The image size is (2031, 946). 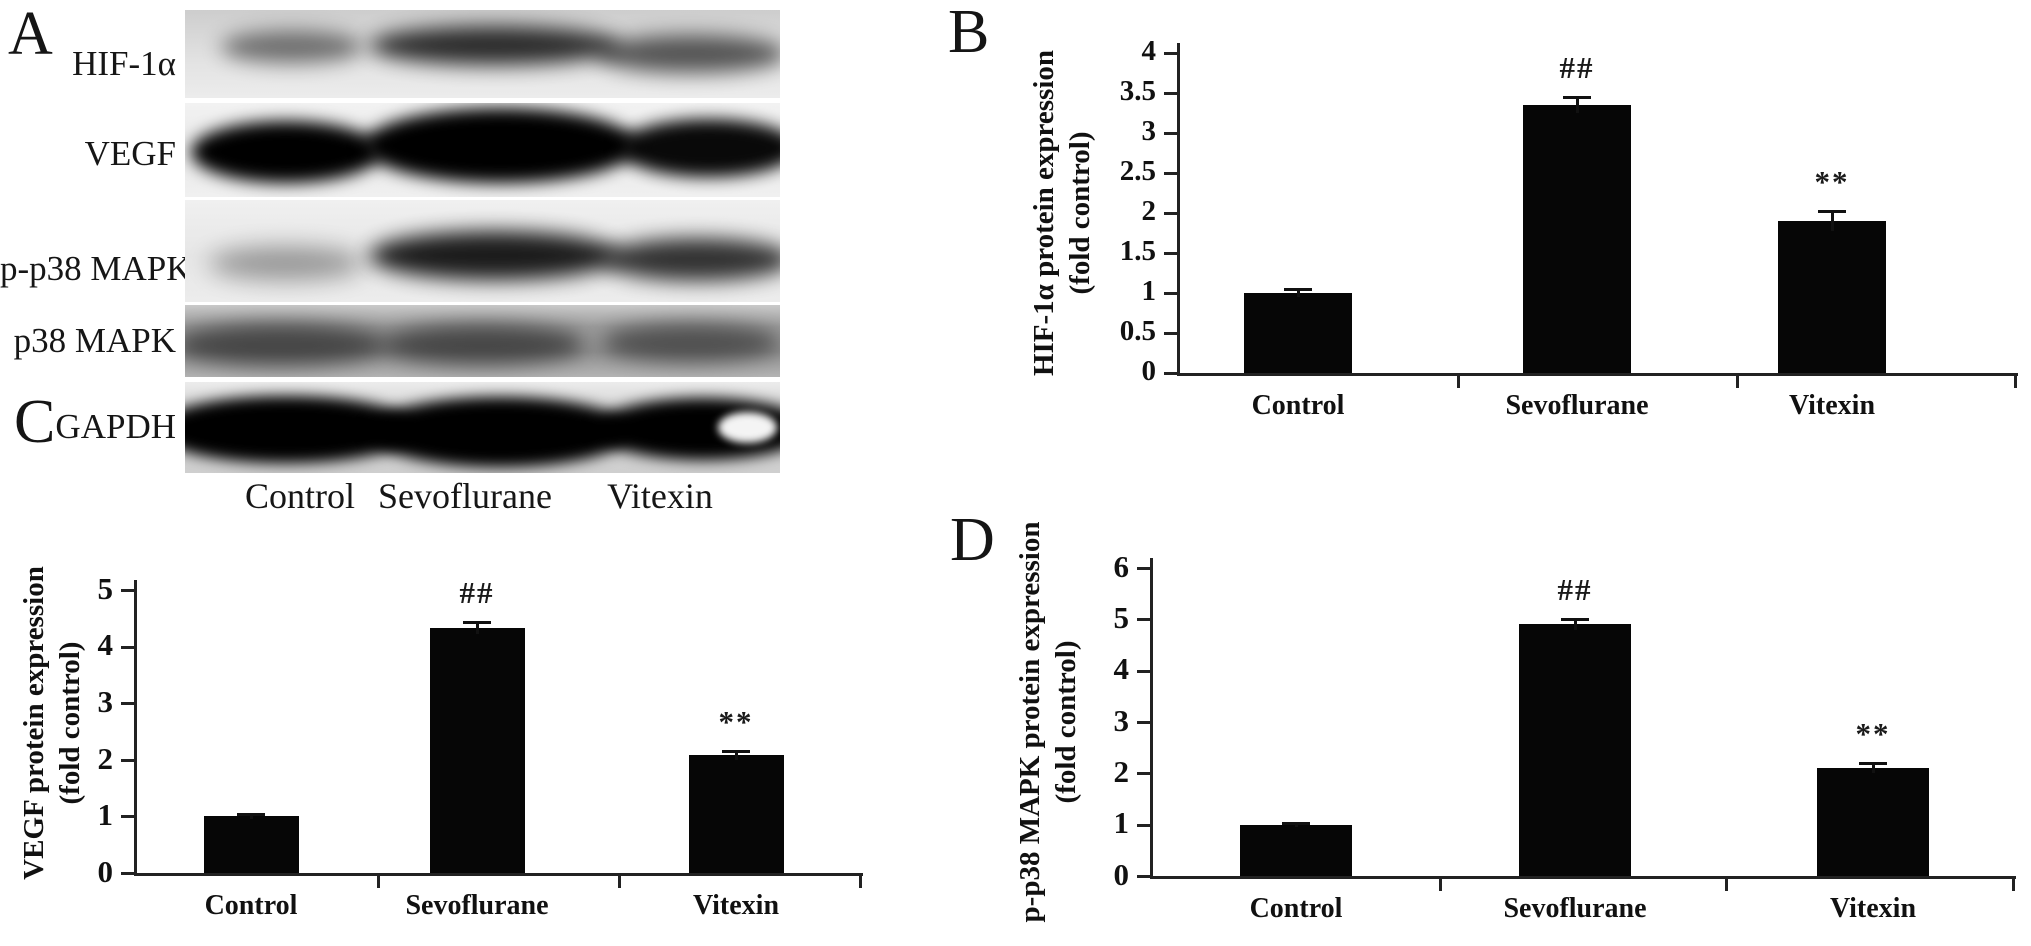 I want to click on blot-row-label-p38-mapk: p38 MAPK, so click(x=94, y=340).